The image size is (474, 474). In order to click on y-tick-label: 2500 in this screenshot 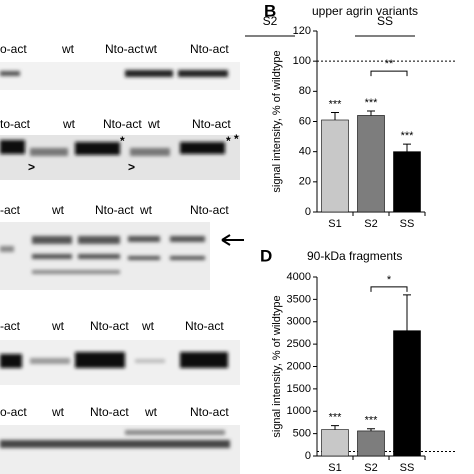, I will do `click(299, 344)`.